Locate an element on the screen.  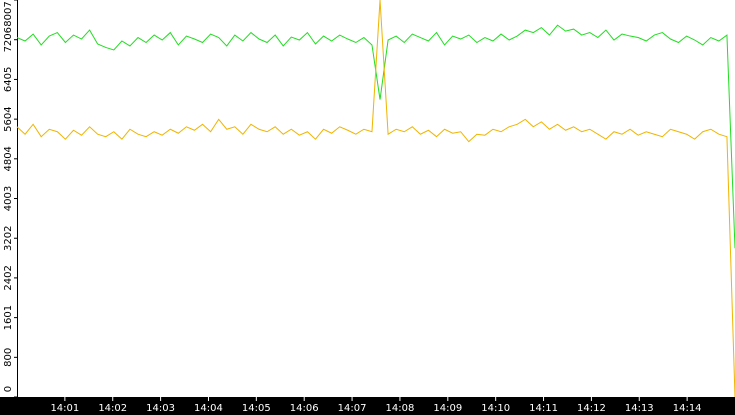
y-tick-label: 6405 is located at coordinates (8, 79).